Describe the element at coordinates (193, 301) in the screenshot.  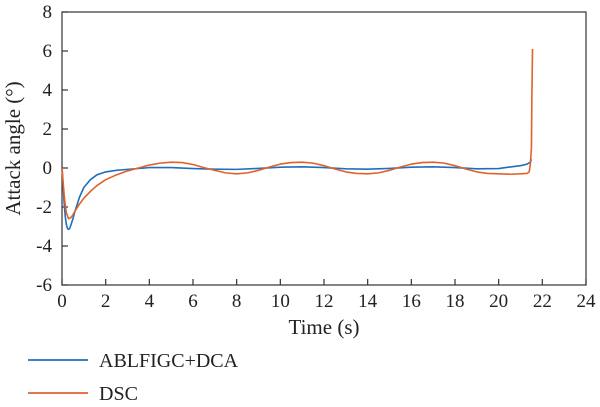
I see `x-tick-label: 6` at that location.